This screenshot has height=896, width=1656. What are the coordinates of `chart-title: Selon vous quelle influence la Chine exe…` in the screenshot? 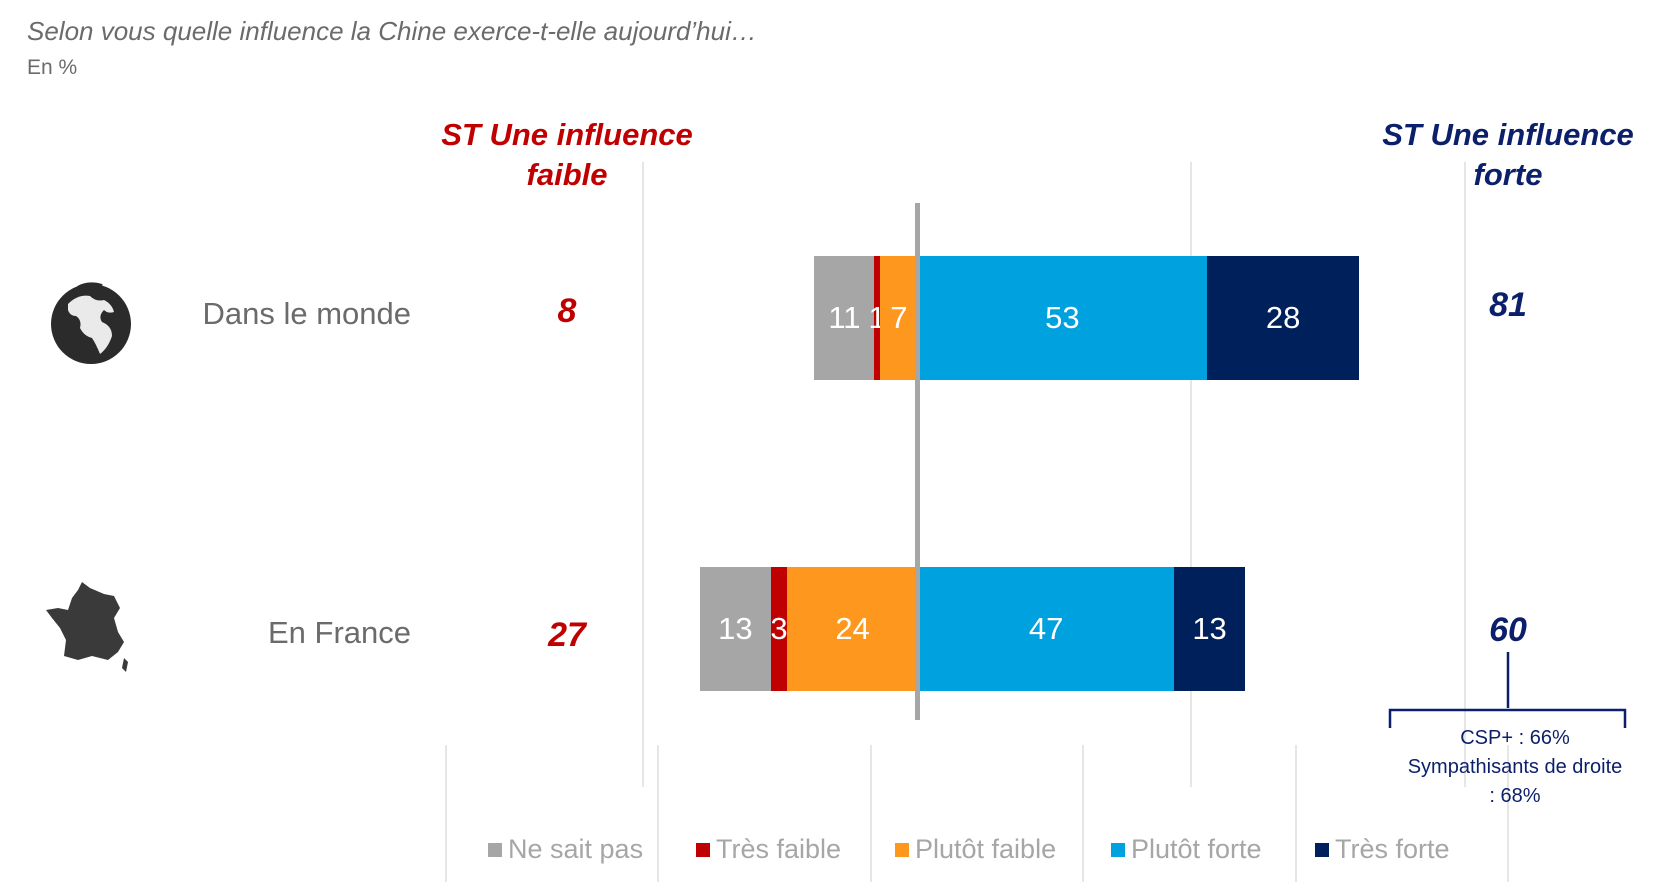 It's located at (392, 31).